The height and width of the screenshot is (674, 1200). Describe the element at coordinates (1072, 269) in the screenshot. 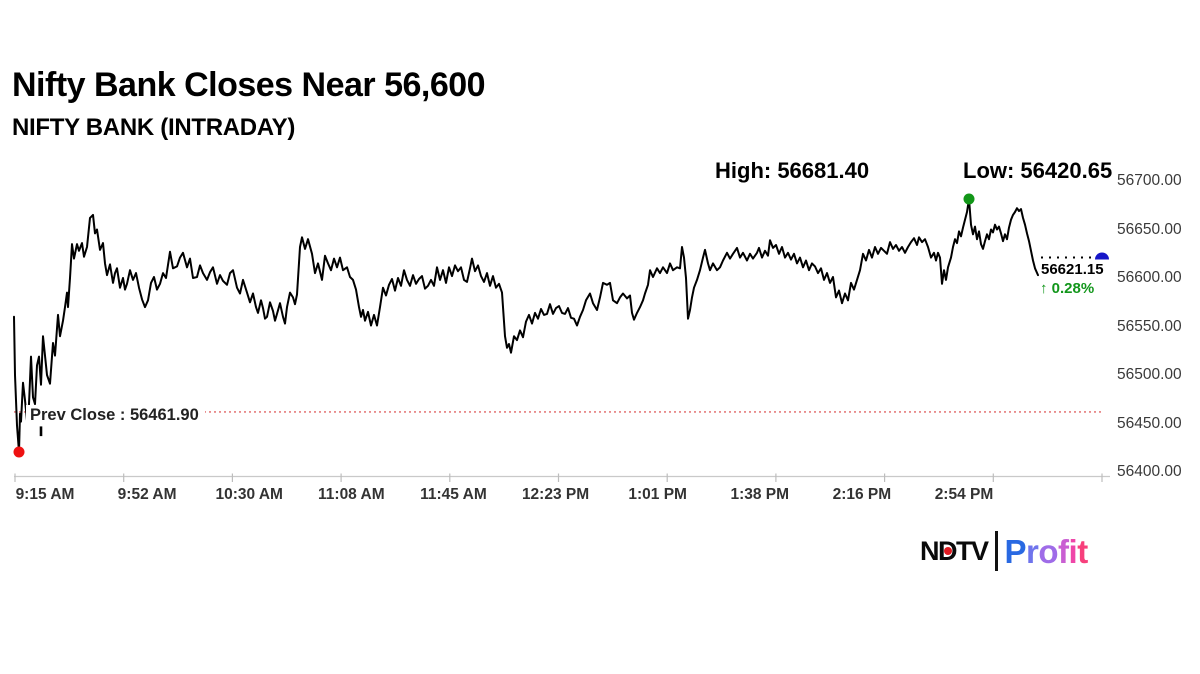

I see `last-price-label: 56621.15` at that location.